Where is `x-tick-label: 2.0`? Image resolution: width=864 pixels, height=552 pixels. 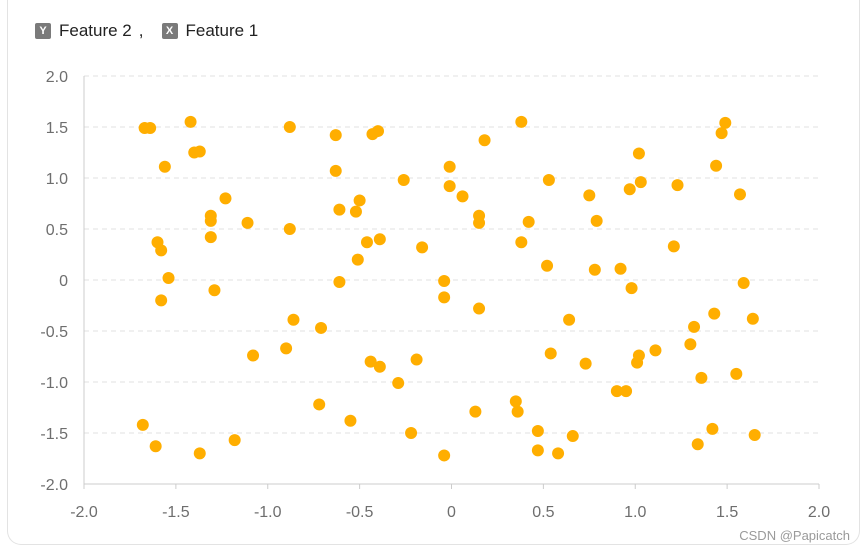
x-tick-label: 2.0 is located at coordinates (819, 512).